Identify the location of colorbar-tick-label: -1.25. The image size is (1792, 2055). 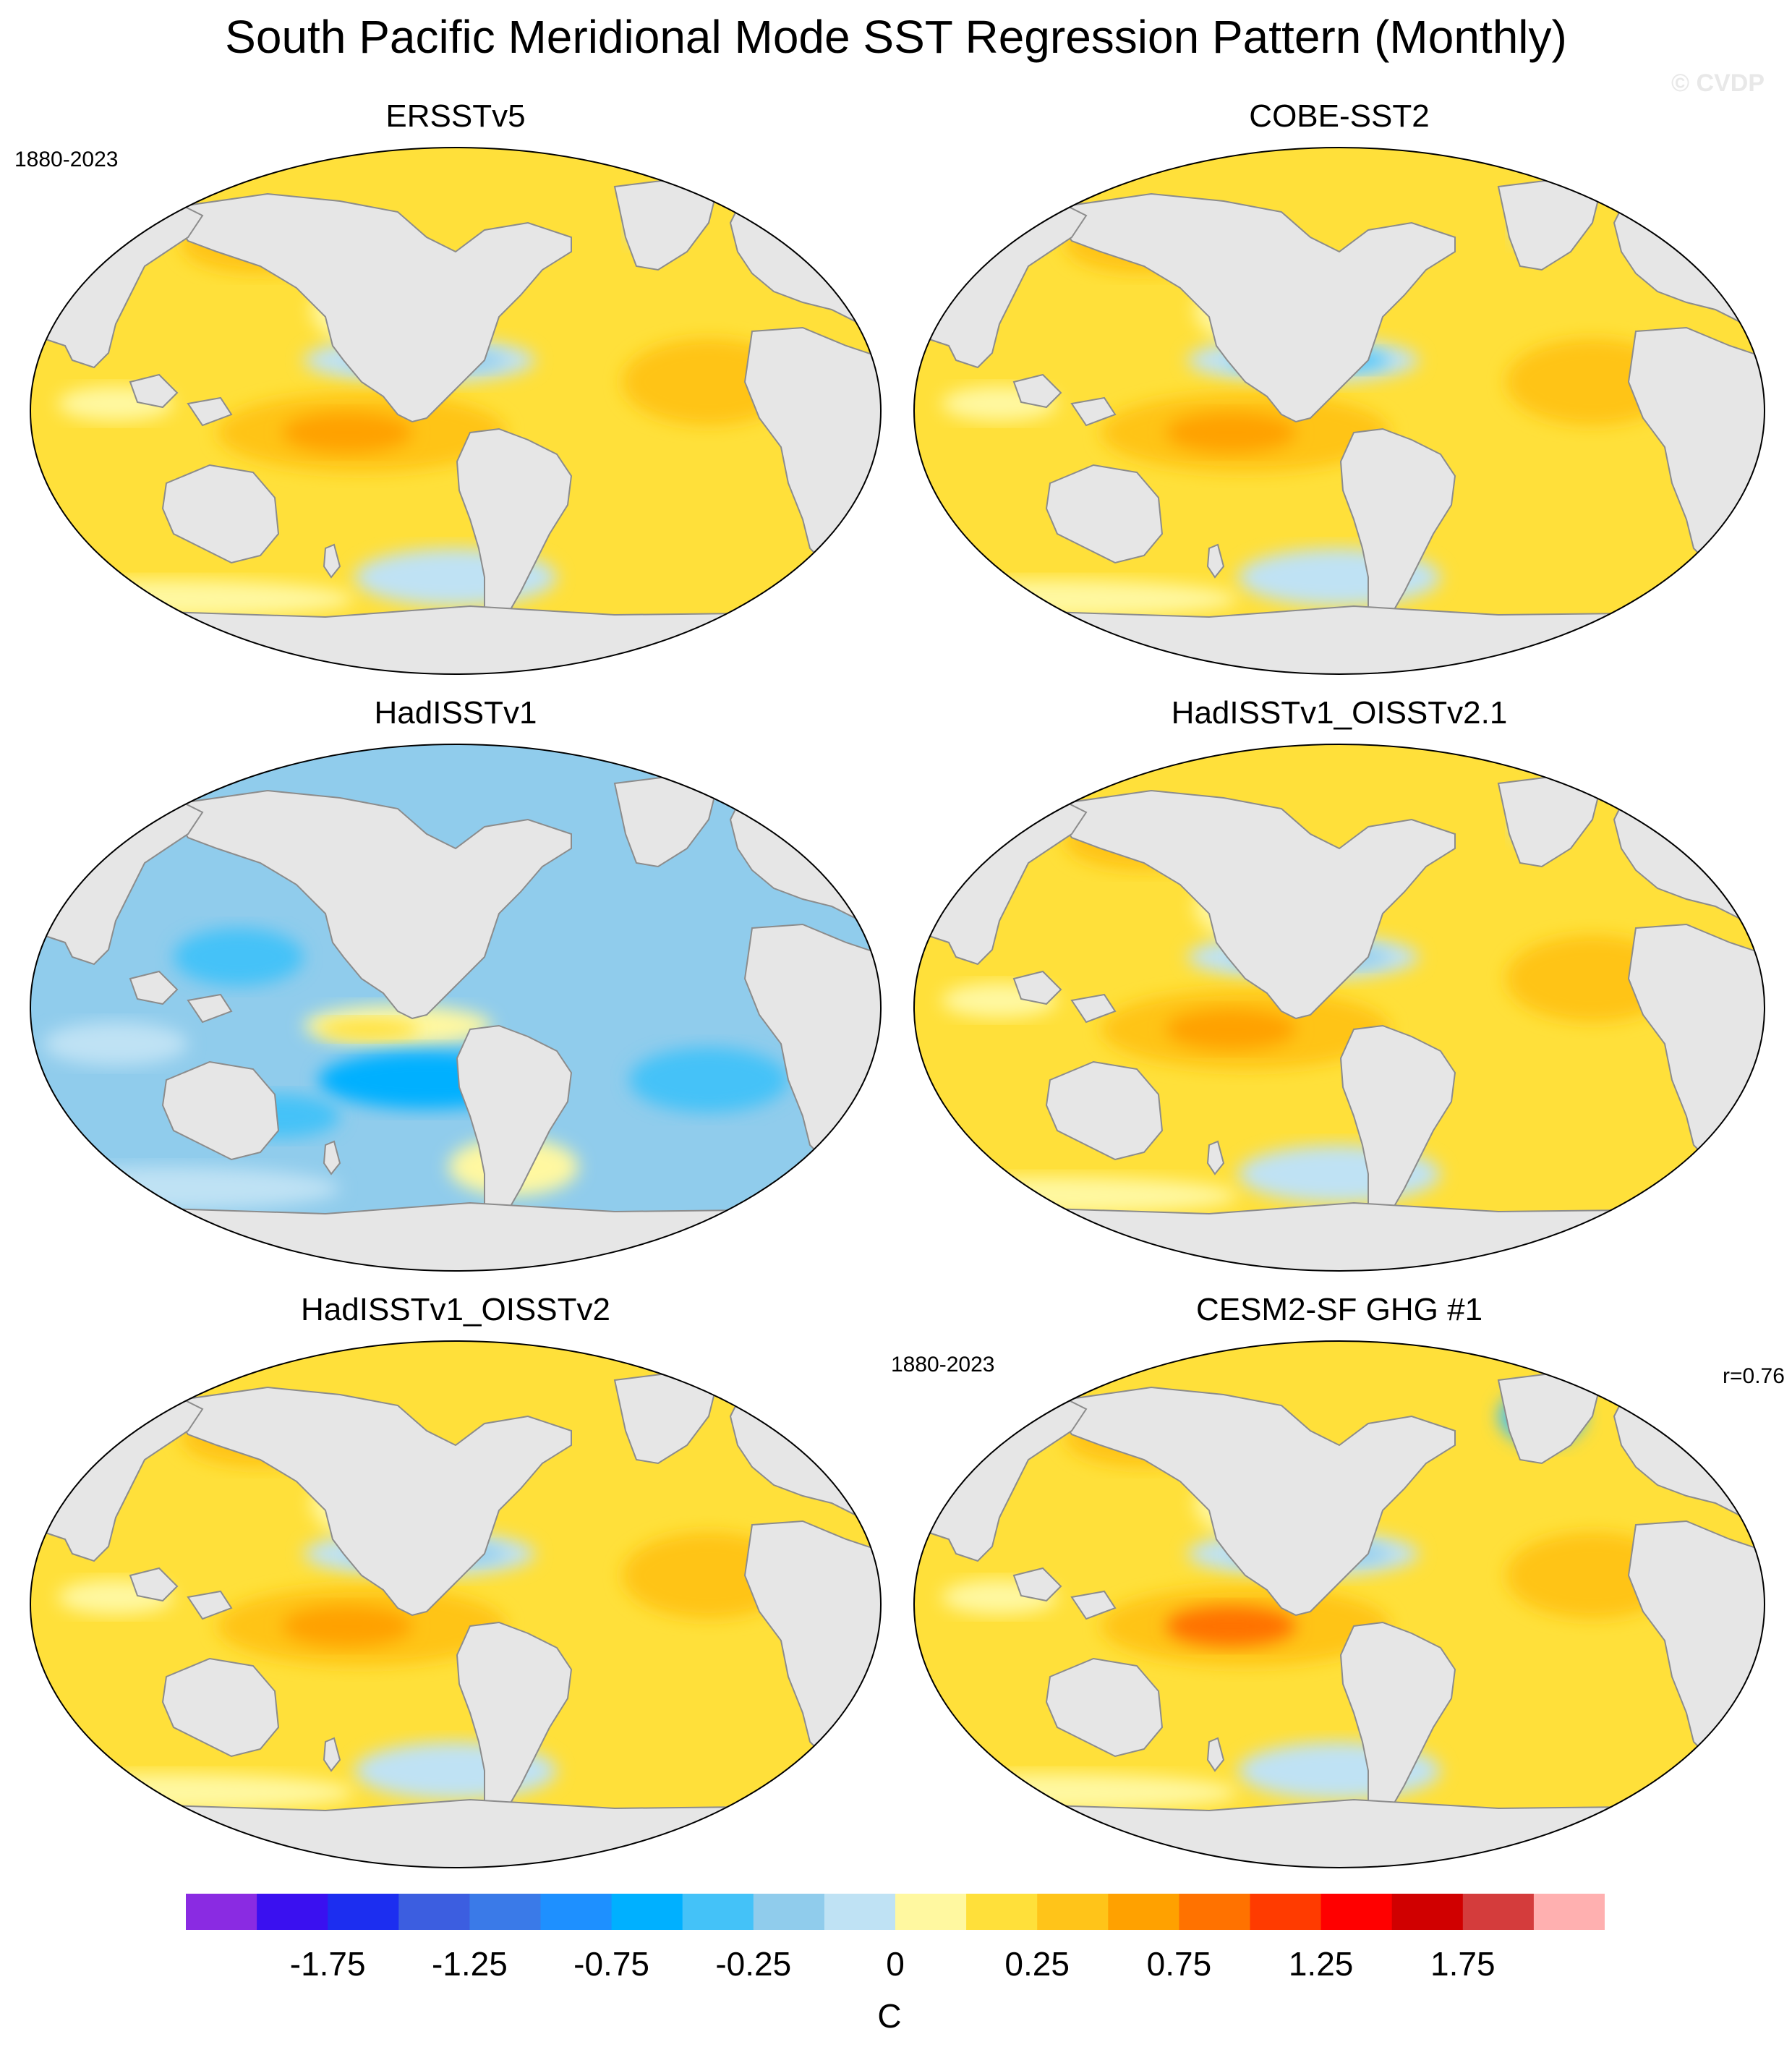
(469, 1964).